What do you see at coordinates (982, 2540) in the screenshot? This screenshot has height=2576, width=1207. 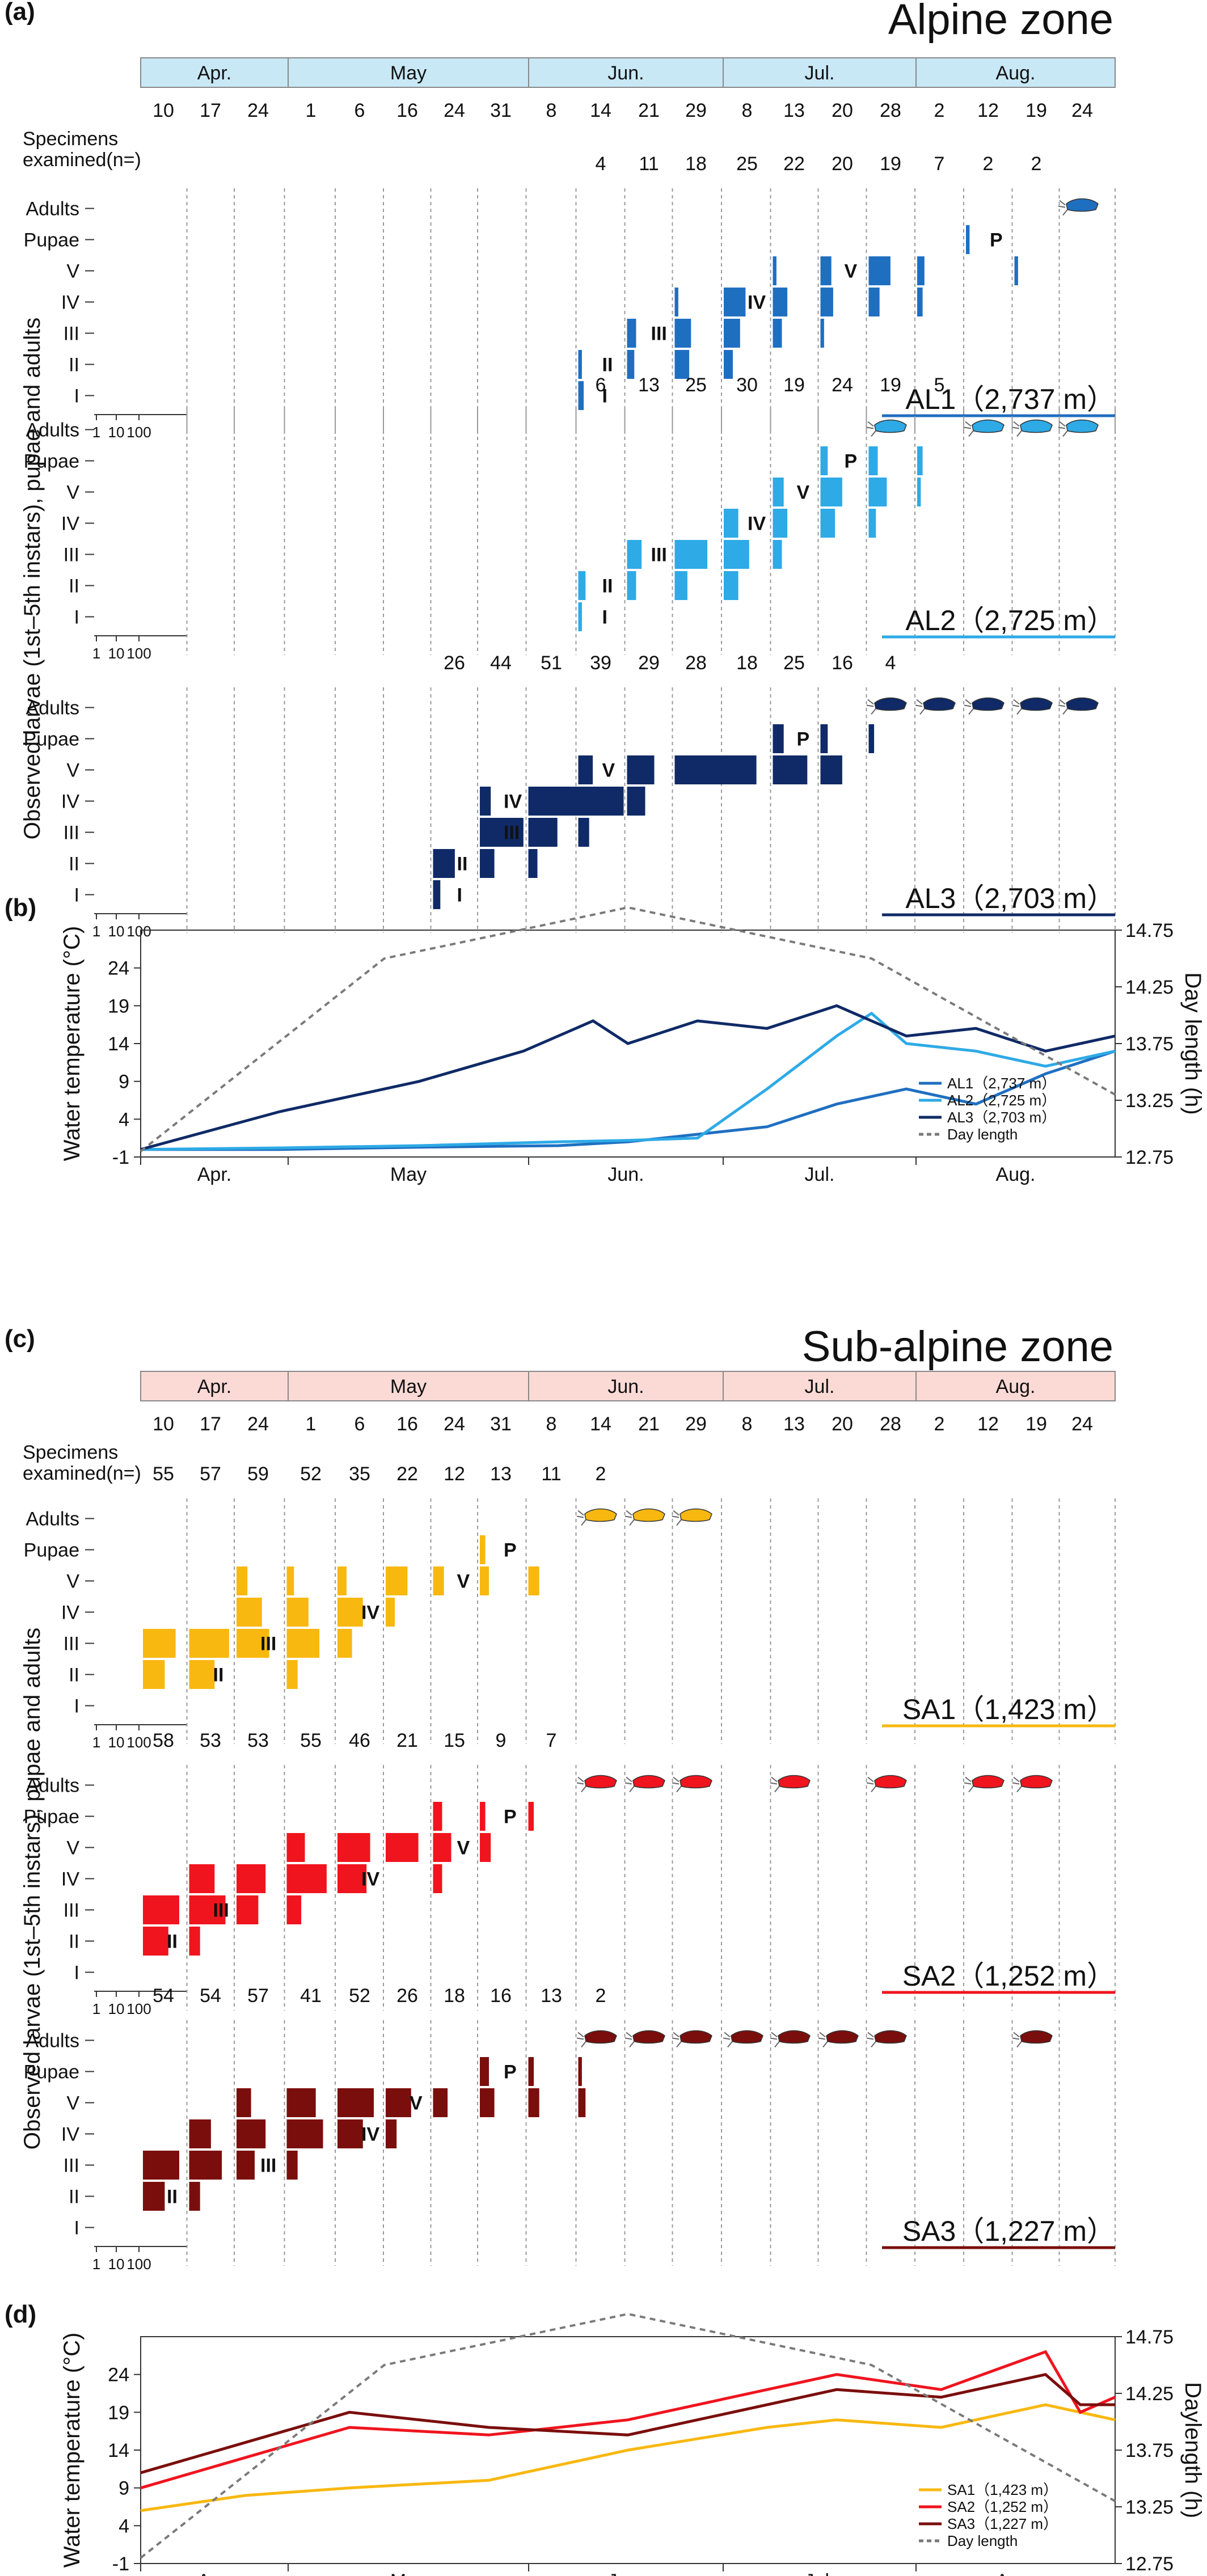 I see `legend-label: Day length` at bounding box center [982, 2540].